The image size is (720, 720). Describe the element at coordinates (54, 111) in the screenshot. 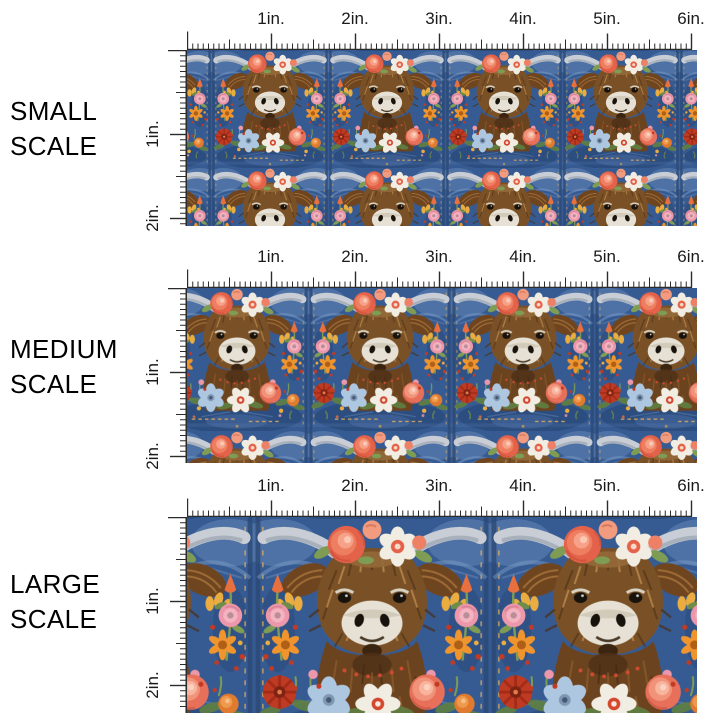

I see `scale-label-line: SMALL` at that location.